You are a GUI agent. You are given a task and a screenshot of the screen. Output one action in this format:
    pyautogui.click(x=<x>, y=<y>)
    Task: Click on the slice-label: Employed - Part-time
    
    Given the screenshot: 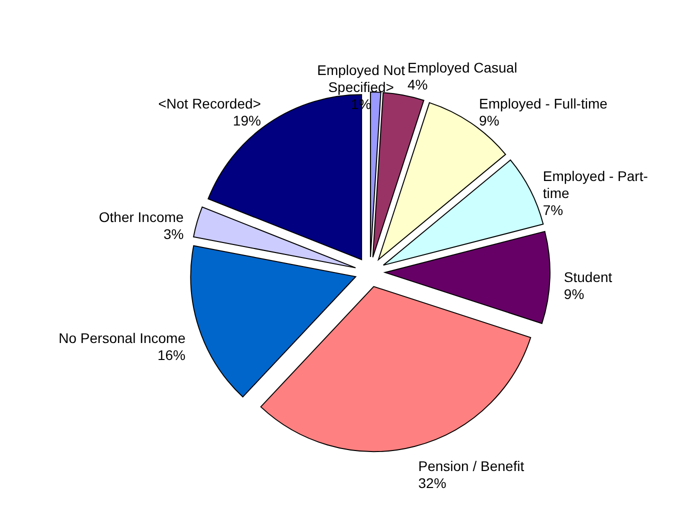 What is the action you would take?
    pyautogui.click(x=595, y=184)
    